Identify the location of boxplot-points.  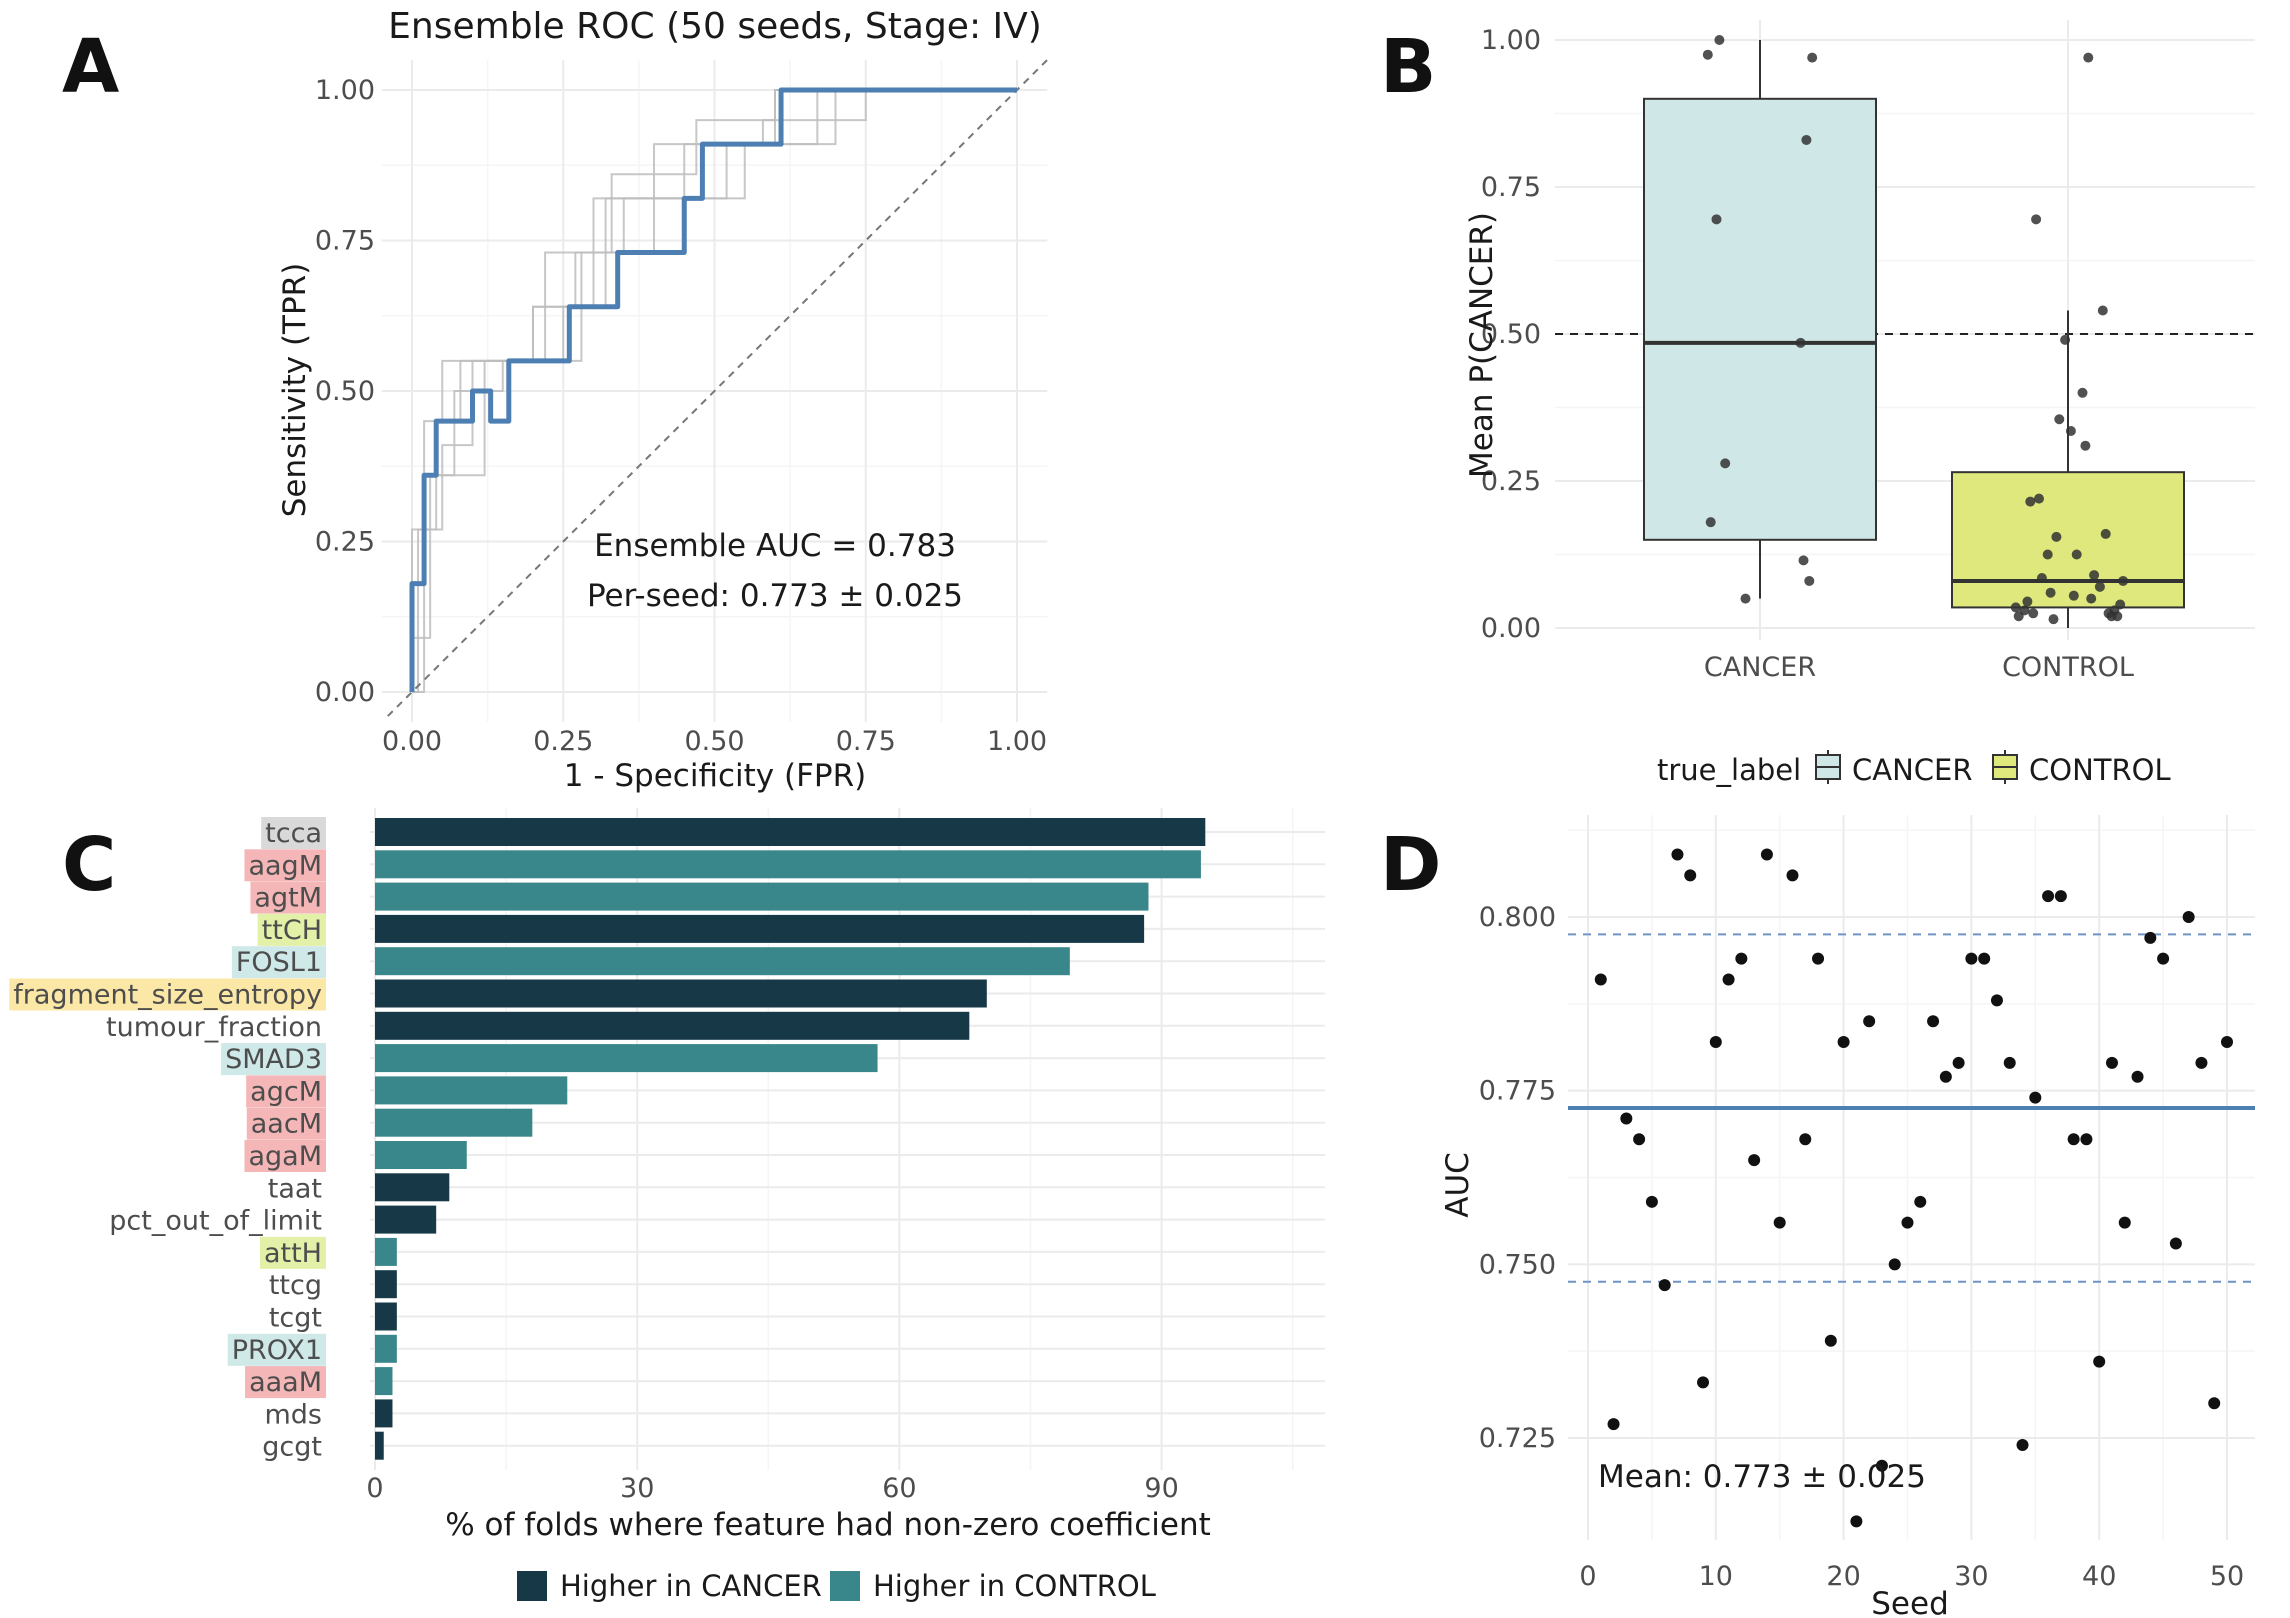
(1915, 330).